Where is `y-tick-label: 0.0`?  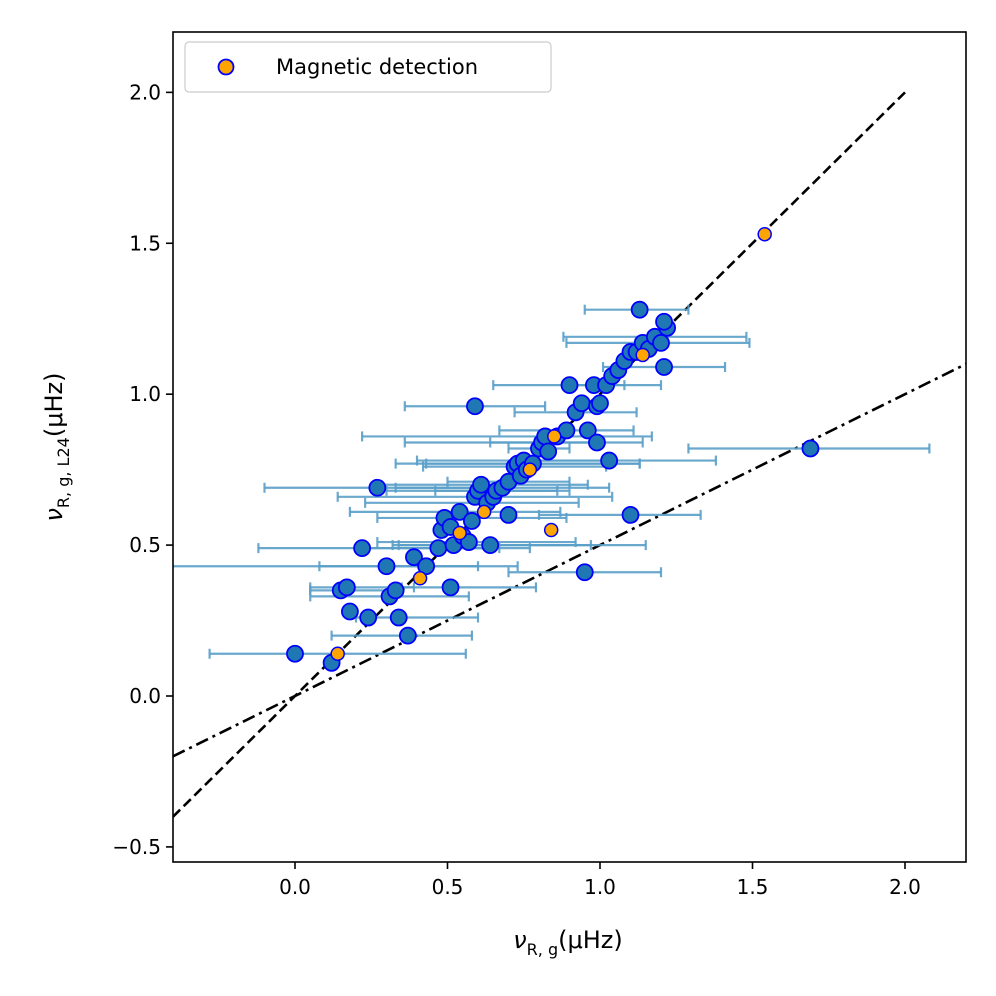
y-tick-label: 0.0 is located at coordinates (145, 696).